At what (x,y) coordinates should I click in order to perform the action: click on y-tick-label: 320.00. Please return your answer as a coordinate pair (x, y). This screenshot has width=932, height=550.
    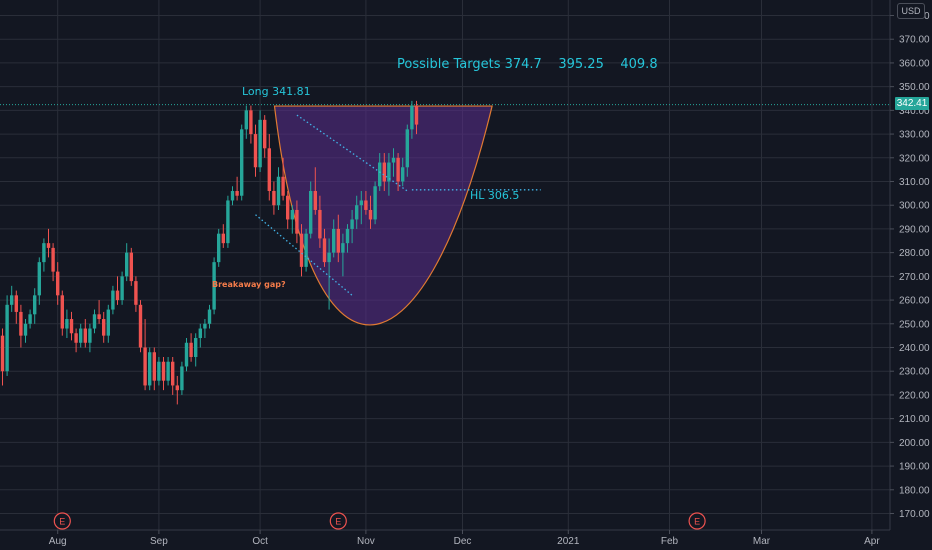
    Looking at the image, I should click on (914, 158).